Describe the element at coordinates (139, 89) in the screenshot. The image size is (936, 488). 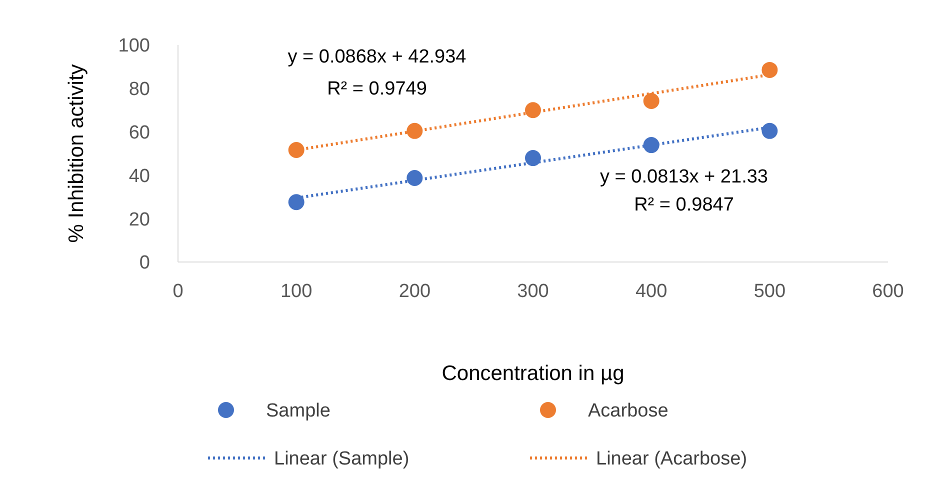
I see `y-tick-label: 80` at that location.